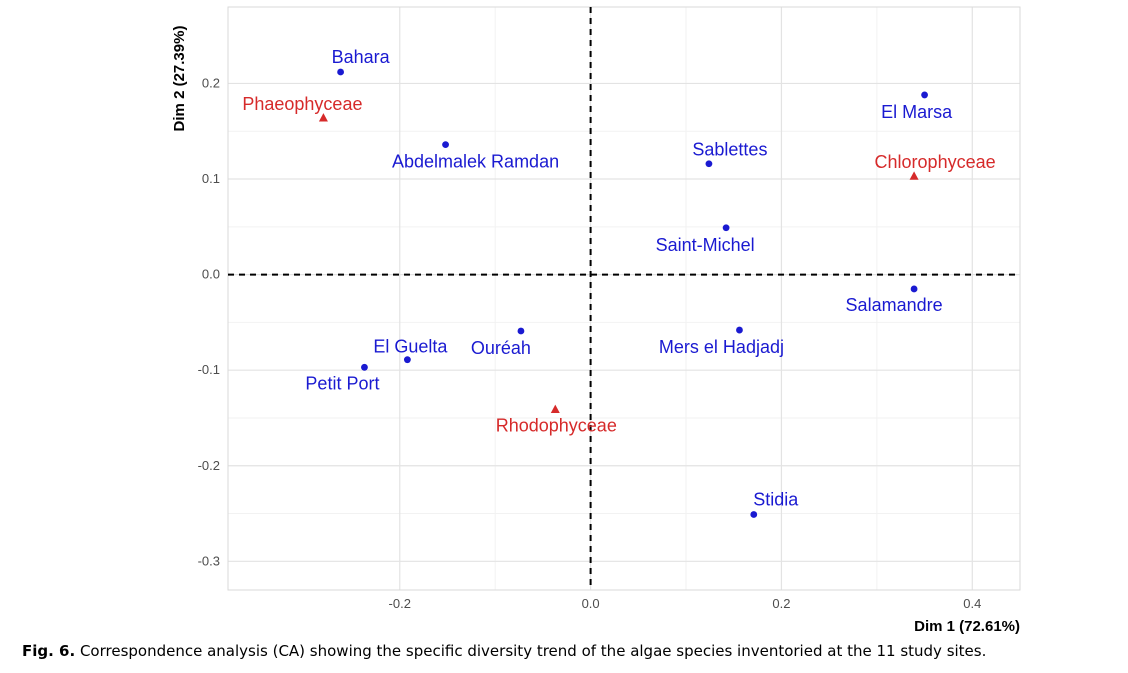  I want to click on class-label: Chlorophyceae, so click(935, 162).